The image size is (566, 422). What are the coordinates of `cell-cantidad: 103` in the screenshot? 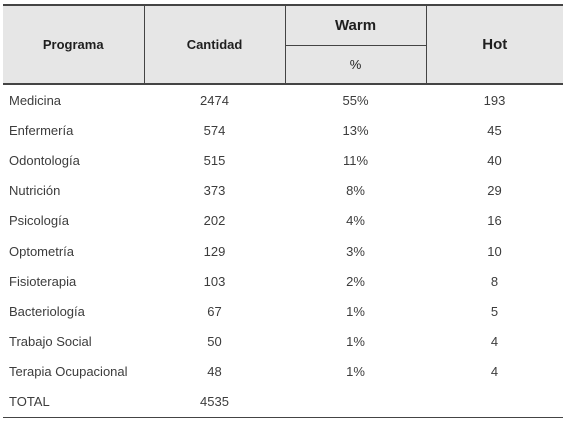 It's located at (214, 281).